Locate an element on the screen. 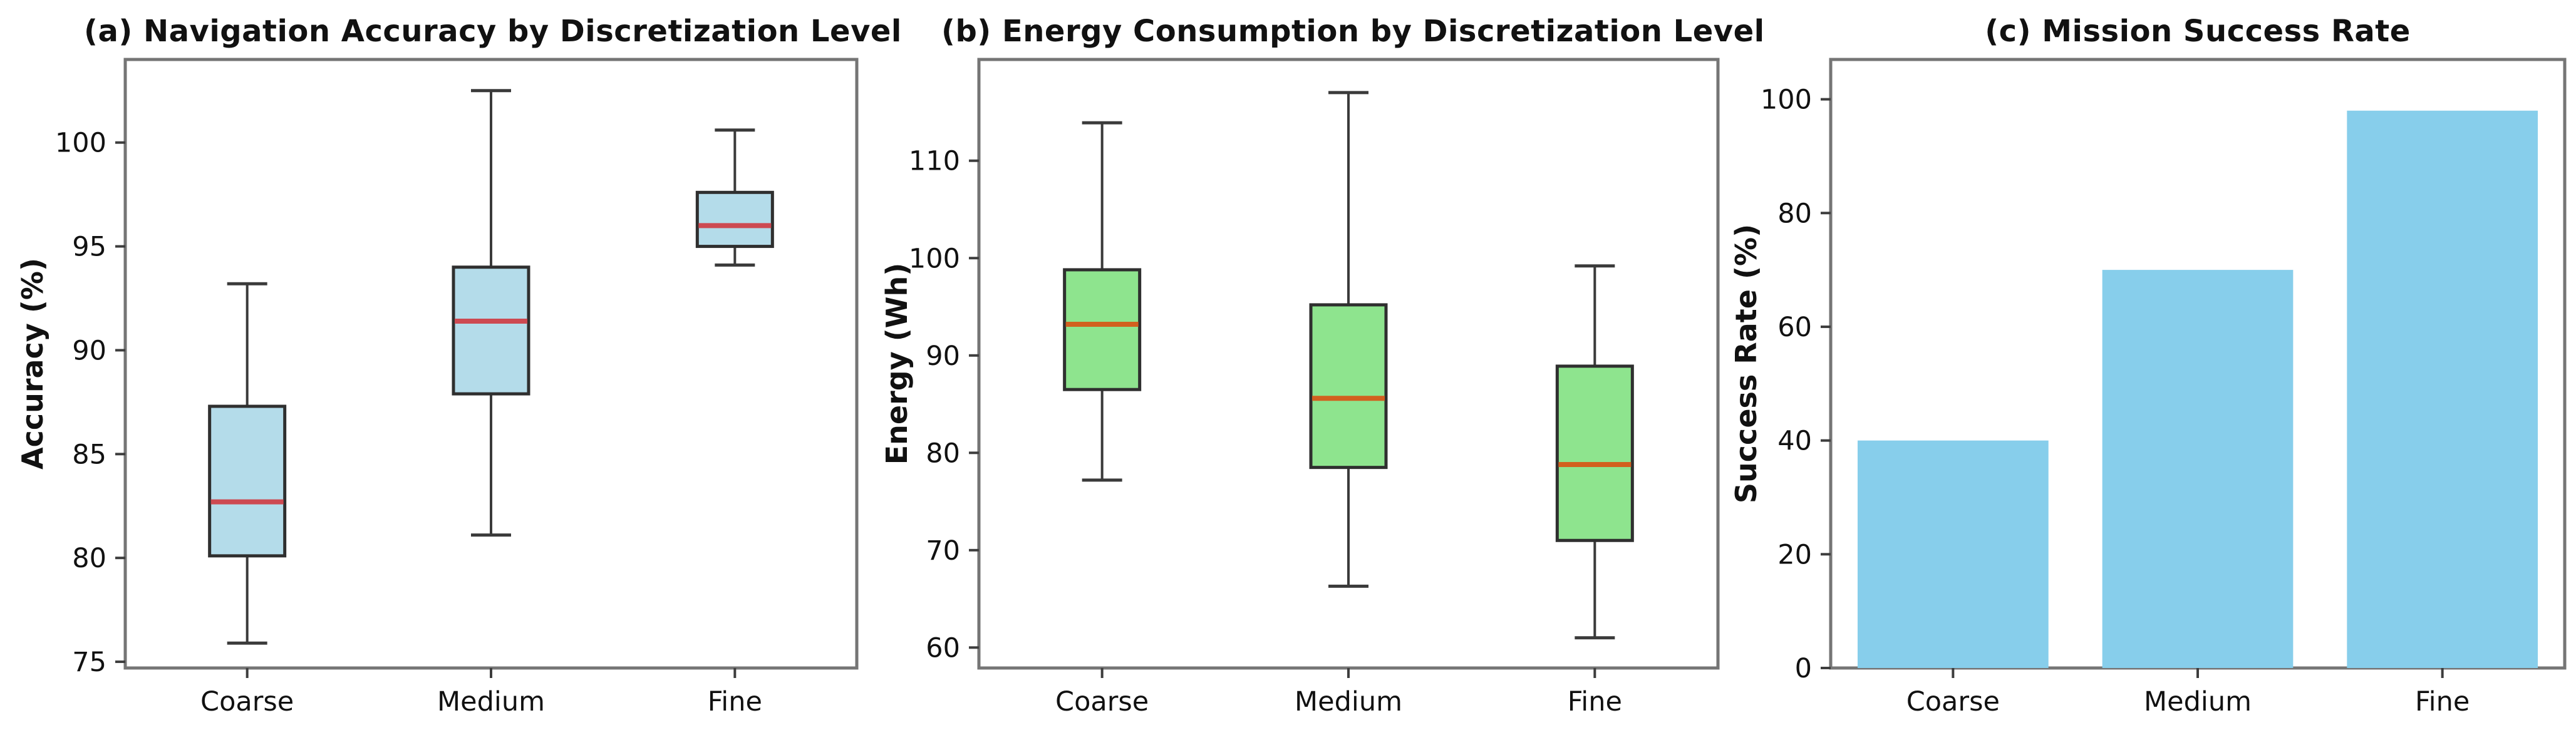  y-tick-label: 85 is located at coordinates (89, 454).